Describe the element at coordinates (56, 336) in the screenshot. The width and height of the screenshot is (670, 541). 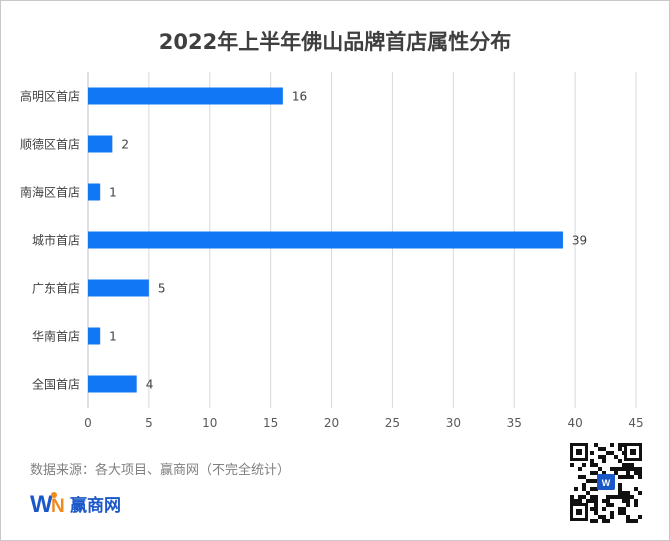
I see `category-label: 华南首店` at that location.